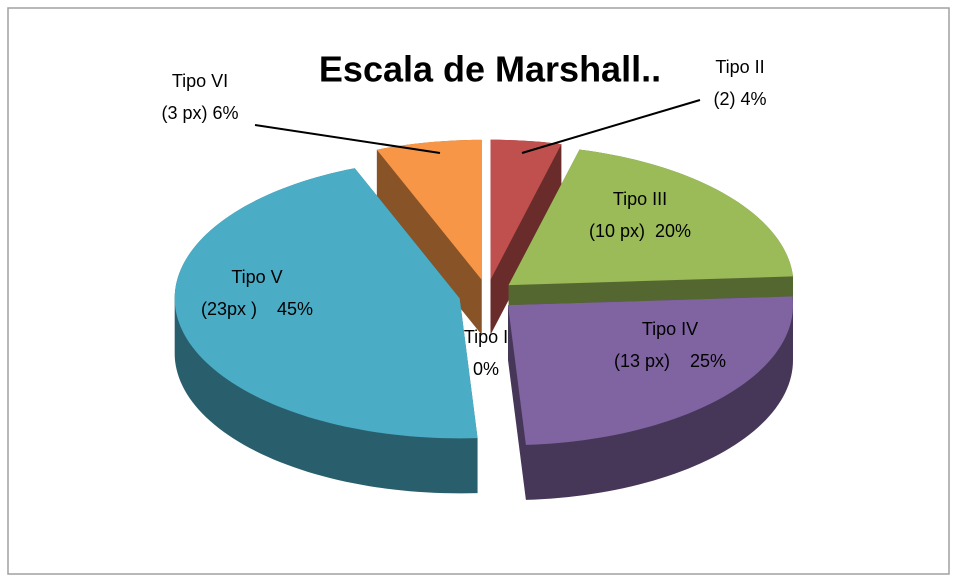  Describe the element at coordinates (739, 99) in the screenshot. I see `data-label: (2) 4%` at that location.